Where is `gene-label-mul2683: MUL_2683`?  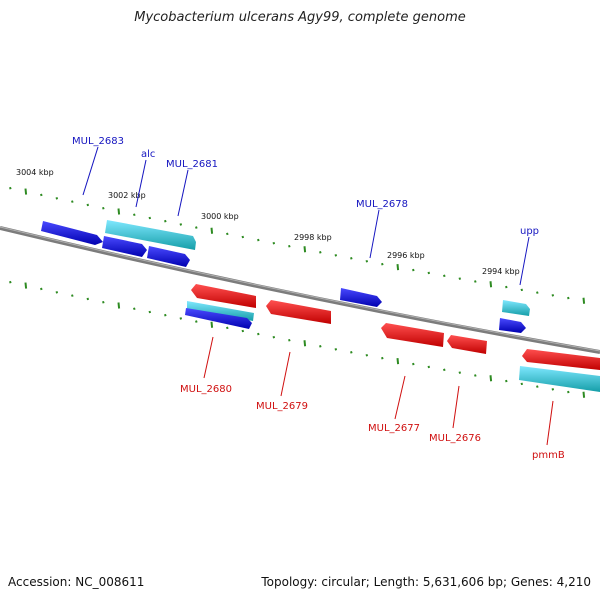 gene-label-mul2683: MUL_2683 is located at coordinates (98, 141).